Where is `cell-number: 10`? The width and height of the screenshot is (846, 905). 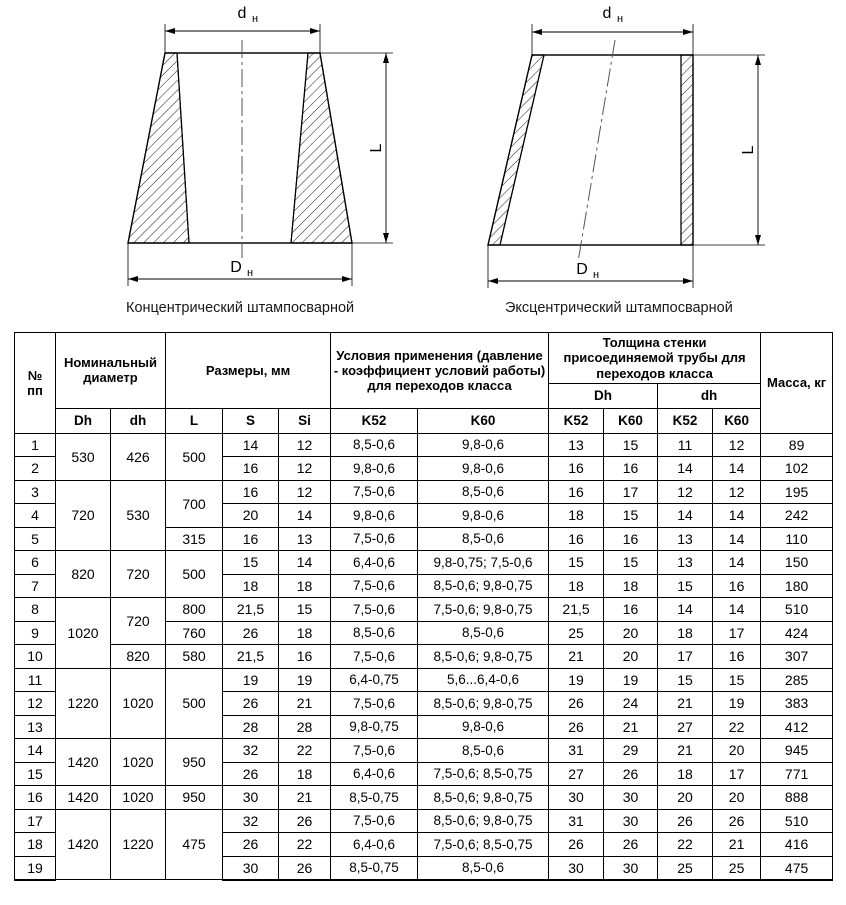 cell-number: 10 is located at coordinates (35, 656).